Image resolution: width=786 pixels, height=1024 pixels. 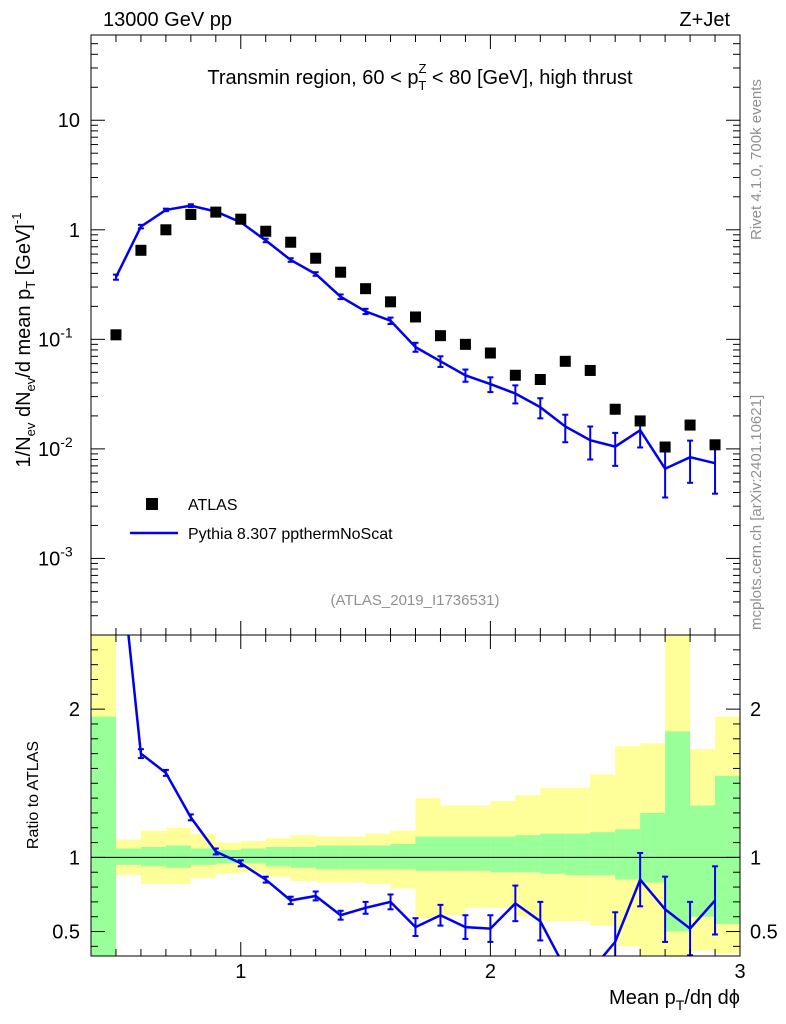 What do you see at coordinates (290, 534) in the screenshot?
I see `legend-pythia-label: Pythia 8.307 ppthermNoScat` at bounding box center [290, 534].